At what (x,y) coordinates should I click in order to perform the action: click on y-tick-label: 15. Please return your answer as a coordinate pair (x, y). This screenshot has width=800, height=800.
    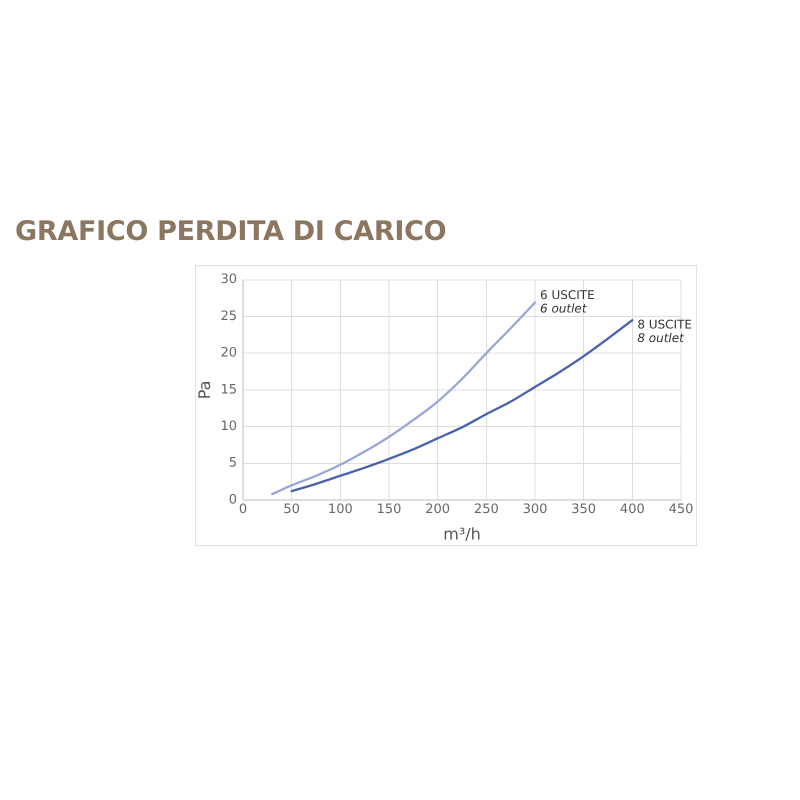
    Looking at the image, I should click on (228, 390).